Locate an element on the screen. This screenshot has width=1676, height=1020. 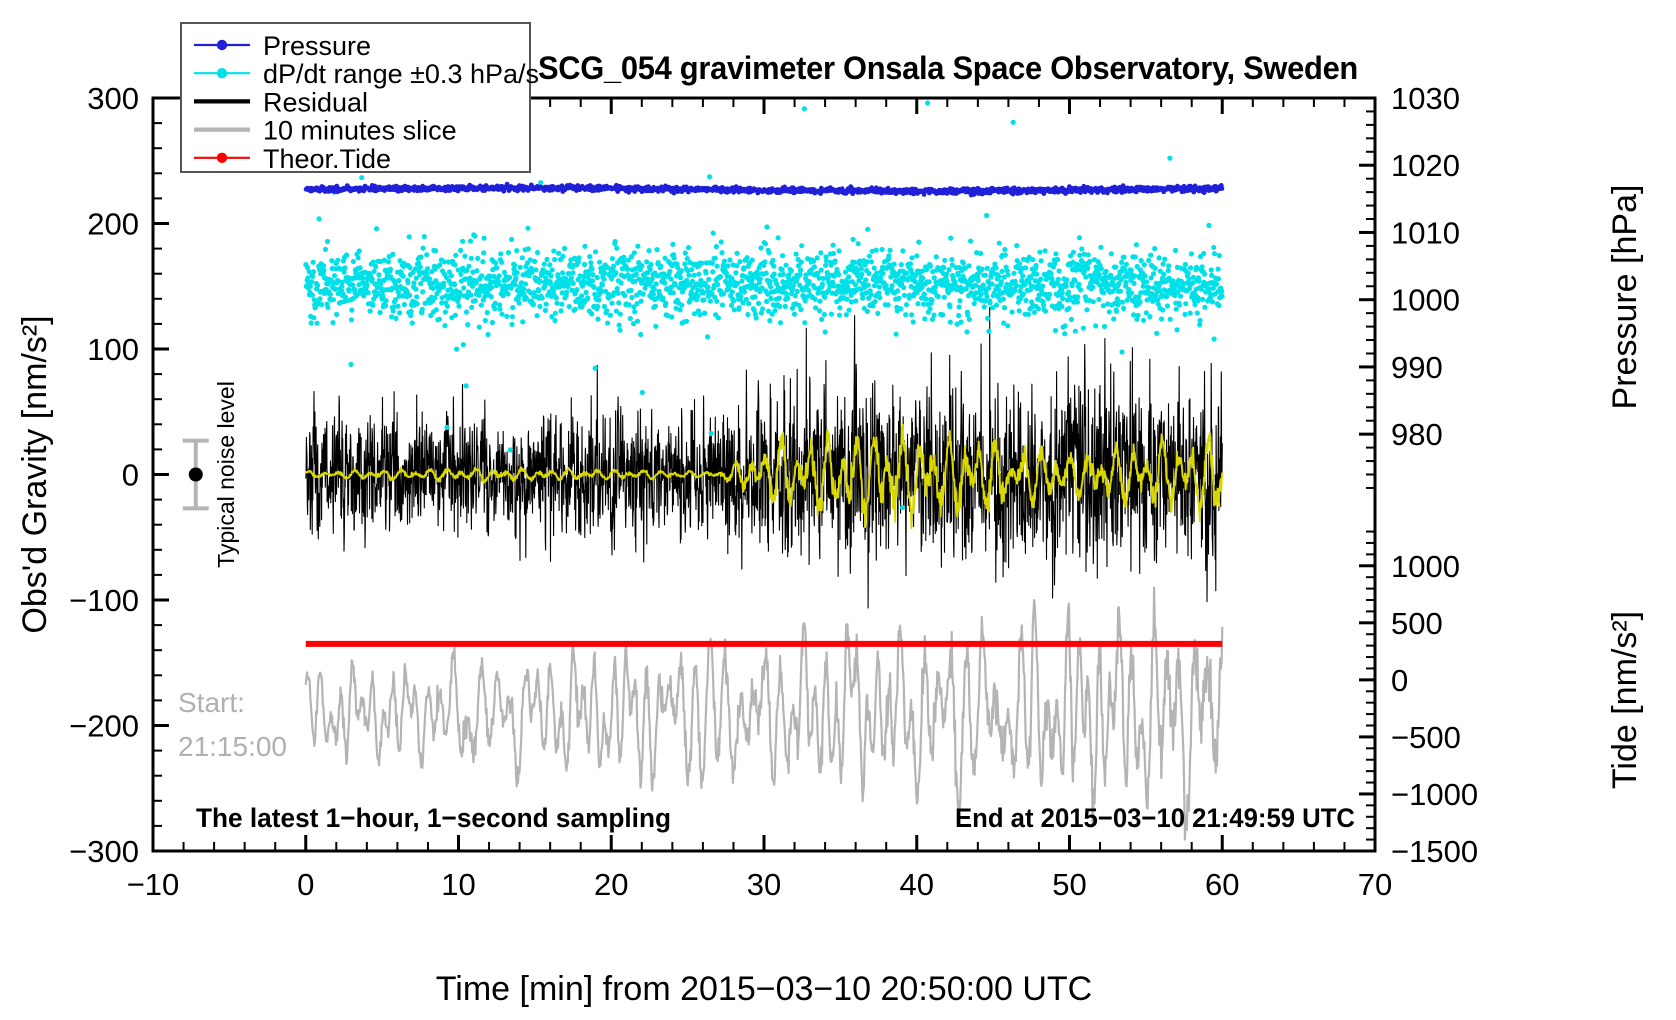
y-right-pressure-axis: 980 990 1000 1010 1020 1030 Pressure [hPa] is located at coordinates (1501, 285).